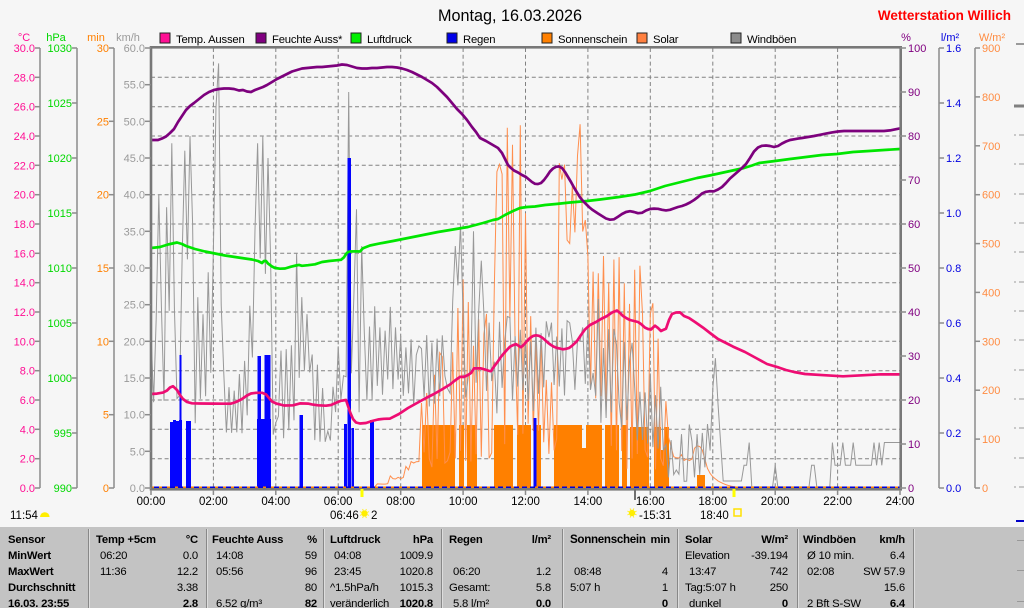  I want to click on svg-text: 08:00, so click(400, 502).